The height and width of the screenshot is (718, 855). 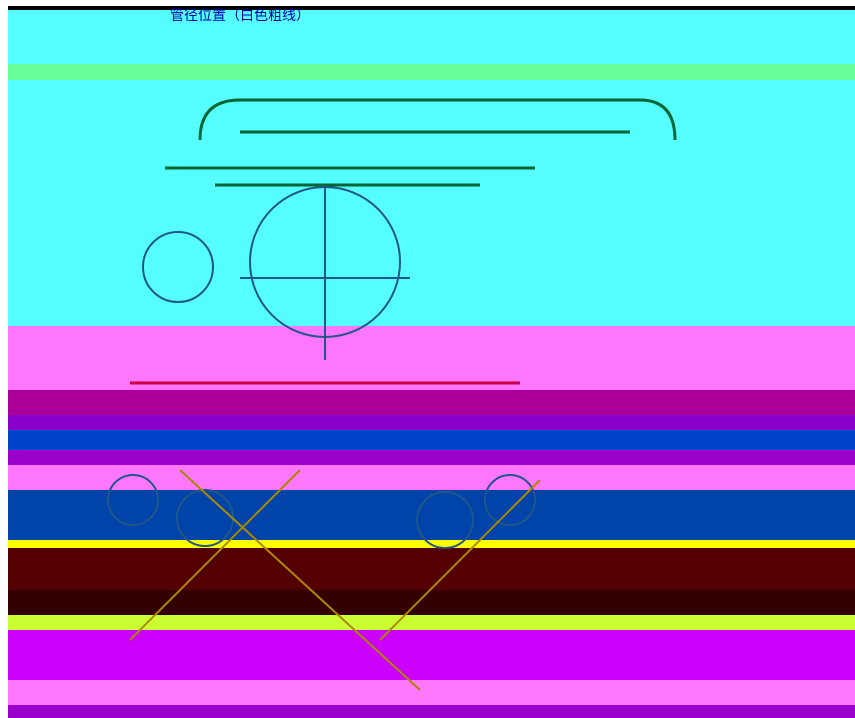 What do you see at coordinates (437, 119) in the screenshot?
I see `arc` at bounding box center [437, 119].